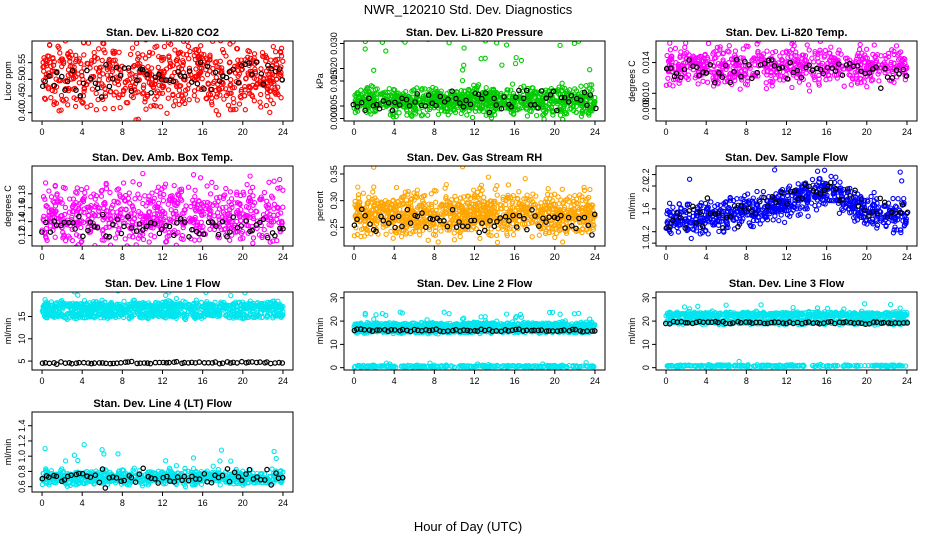 The image size is (936, 540). What do you see at coordinates (122, 257) in the screenshot?
I see `x-tick-label: 8` at bounding box center [122, 257].